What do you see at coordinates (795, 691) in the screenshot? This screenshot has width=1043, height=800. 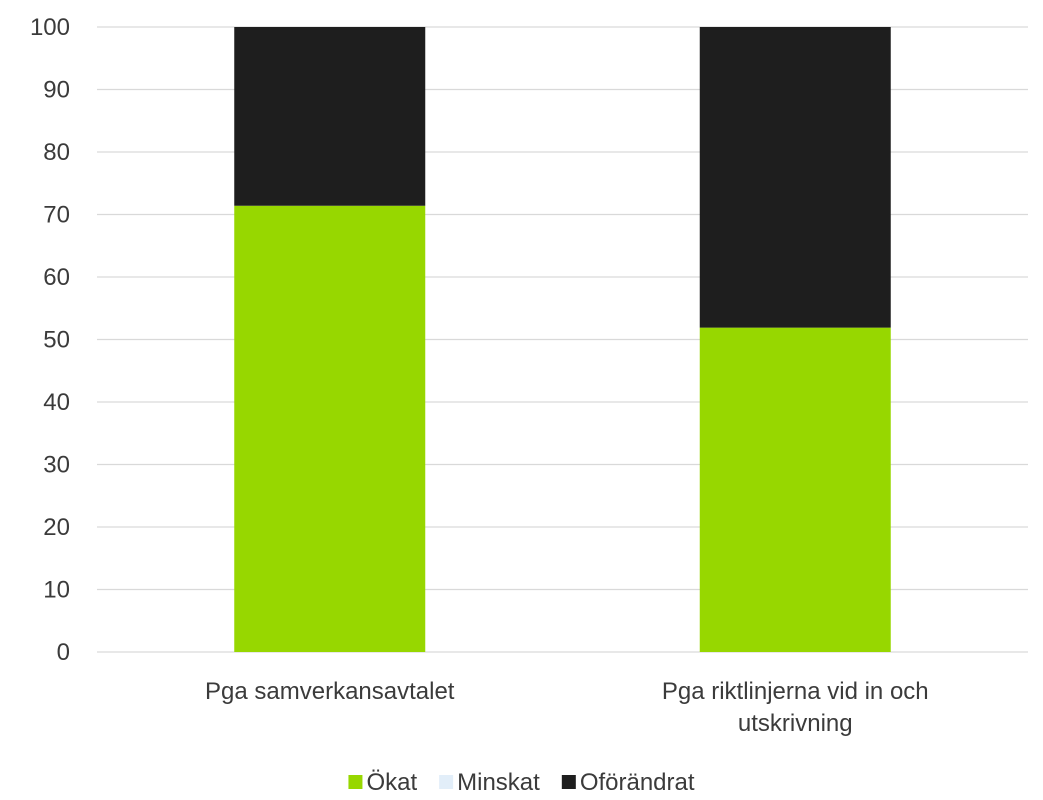 I see `x-category-label-line: Pga riktlinjerna vid in och` at bounding box center [795, 691].